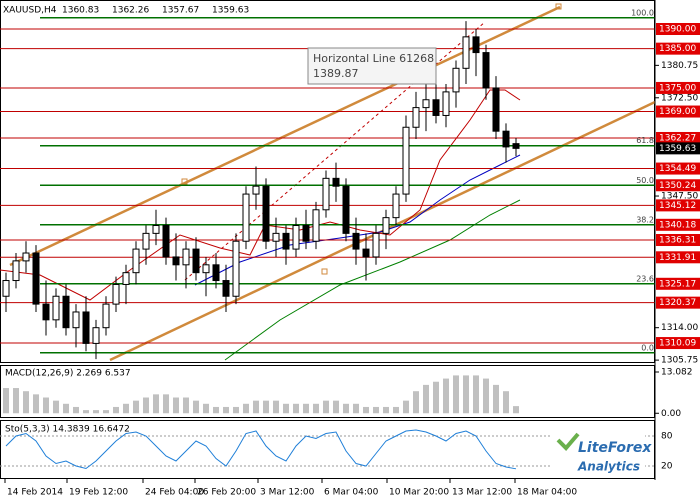 The height and width of the screenshot is (504, 700). What do you see at coordinates (68, 374) in the screenshot?
I see `macd-title: MACD(12,26,9) 2.269 6.537` at bounding box center [68, 374].